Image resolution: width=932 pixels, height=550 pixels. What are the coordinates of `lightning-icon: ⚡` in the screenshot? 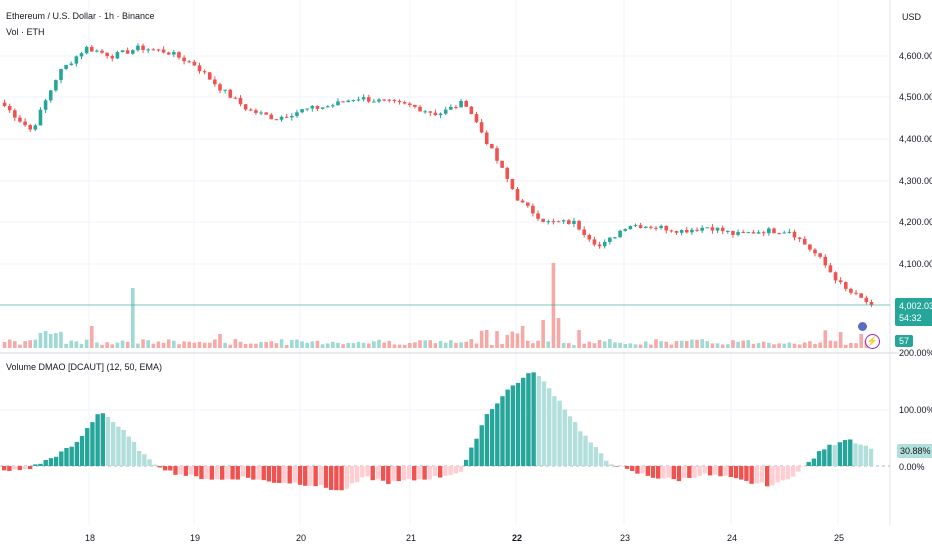 It's located at (872, 341).